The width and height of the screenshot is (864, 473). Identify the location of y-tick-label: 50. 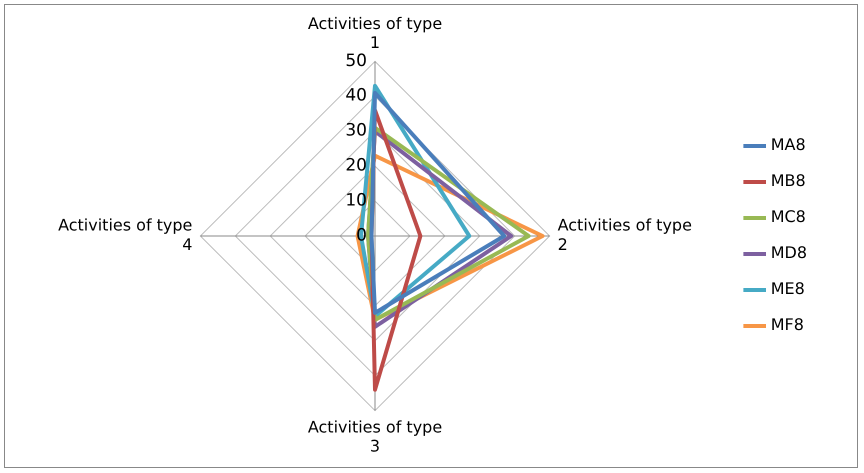
(356, 60).